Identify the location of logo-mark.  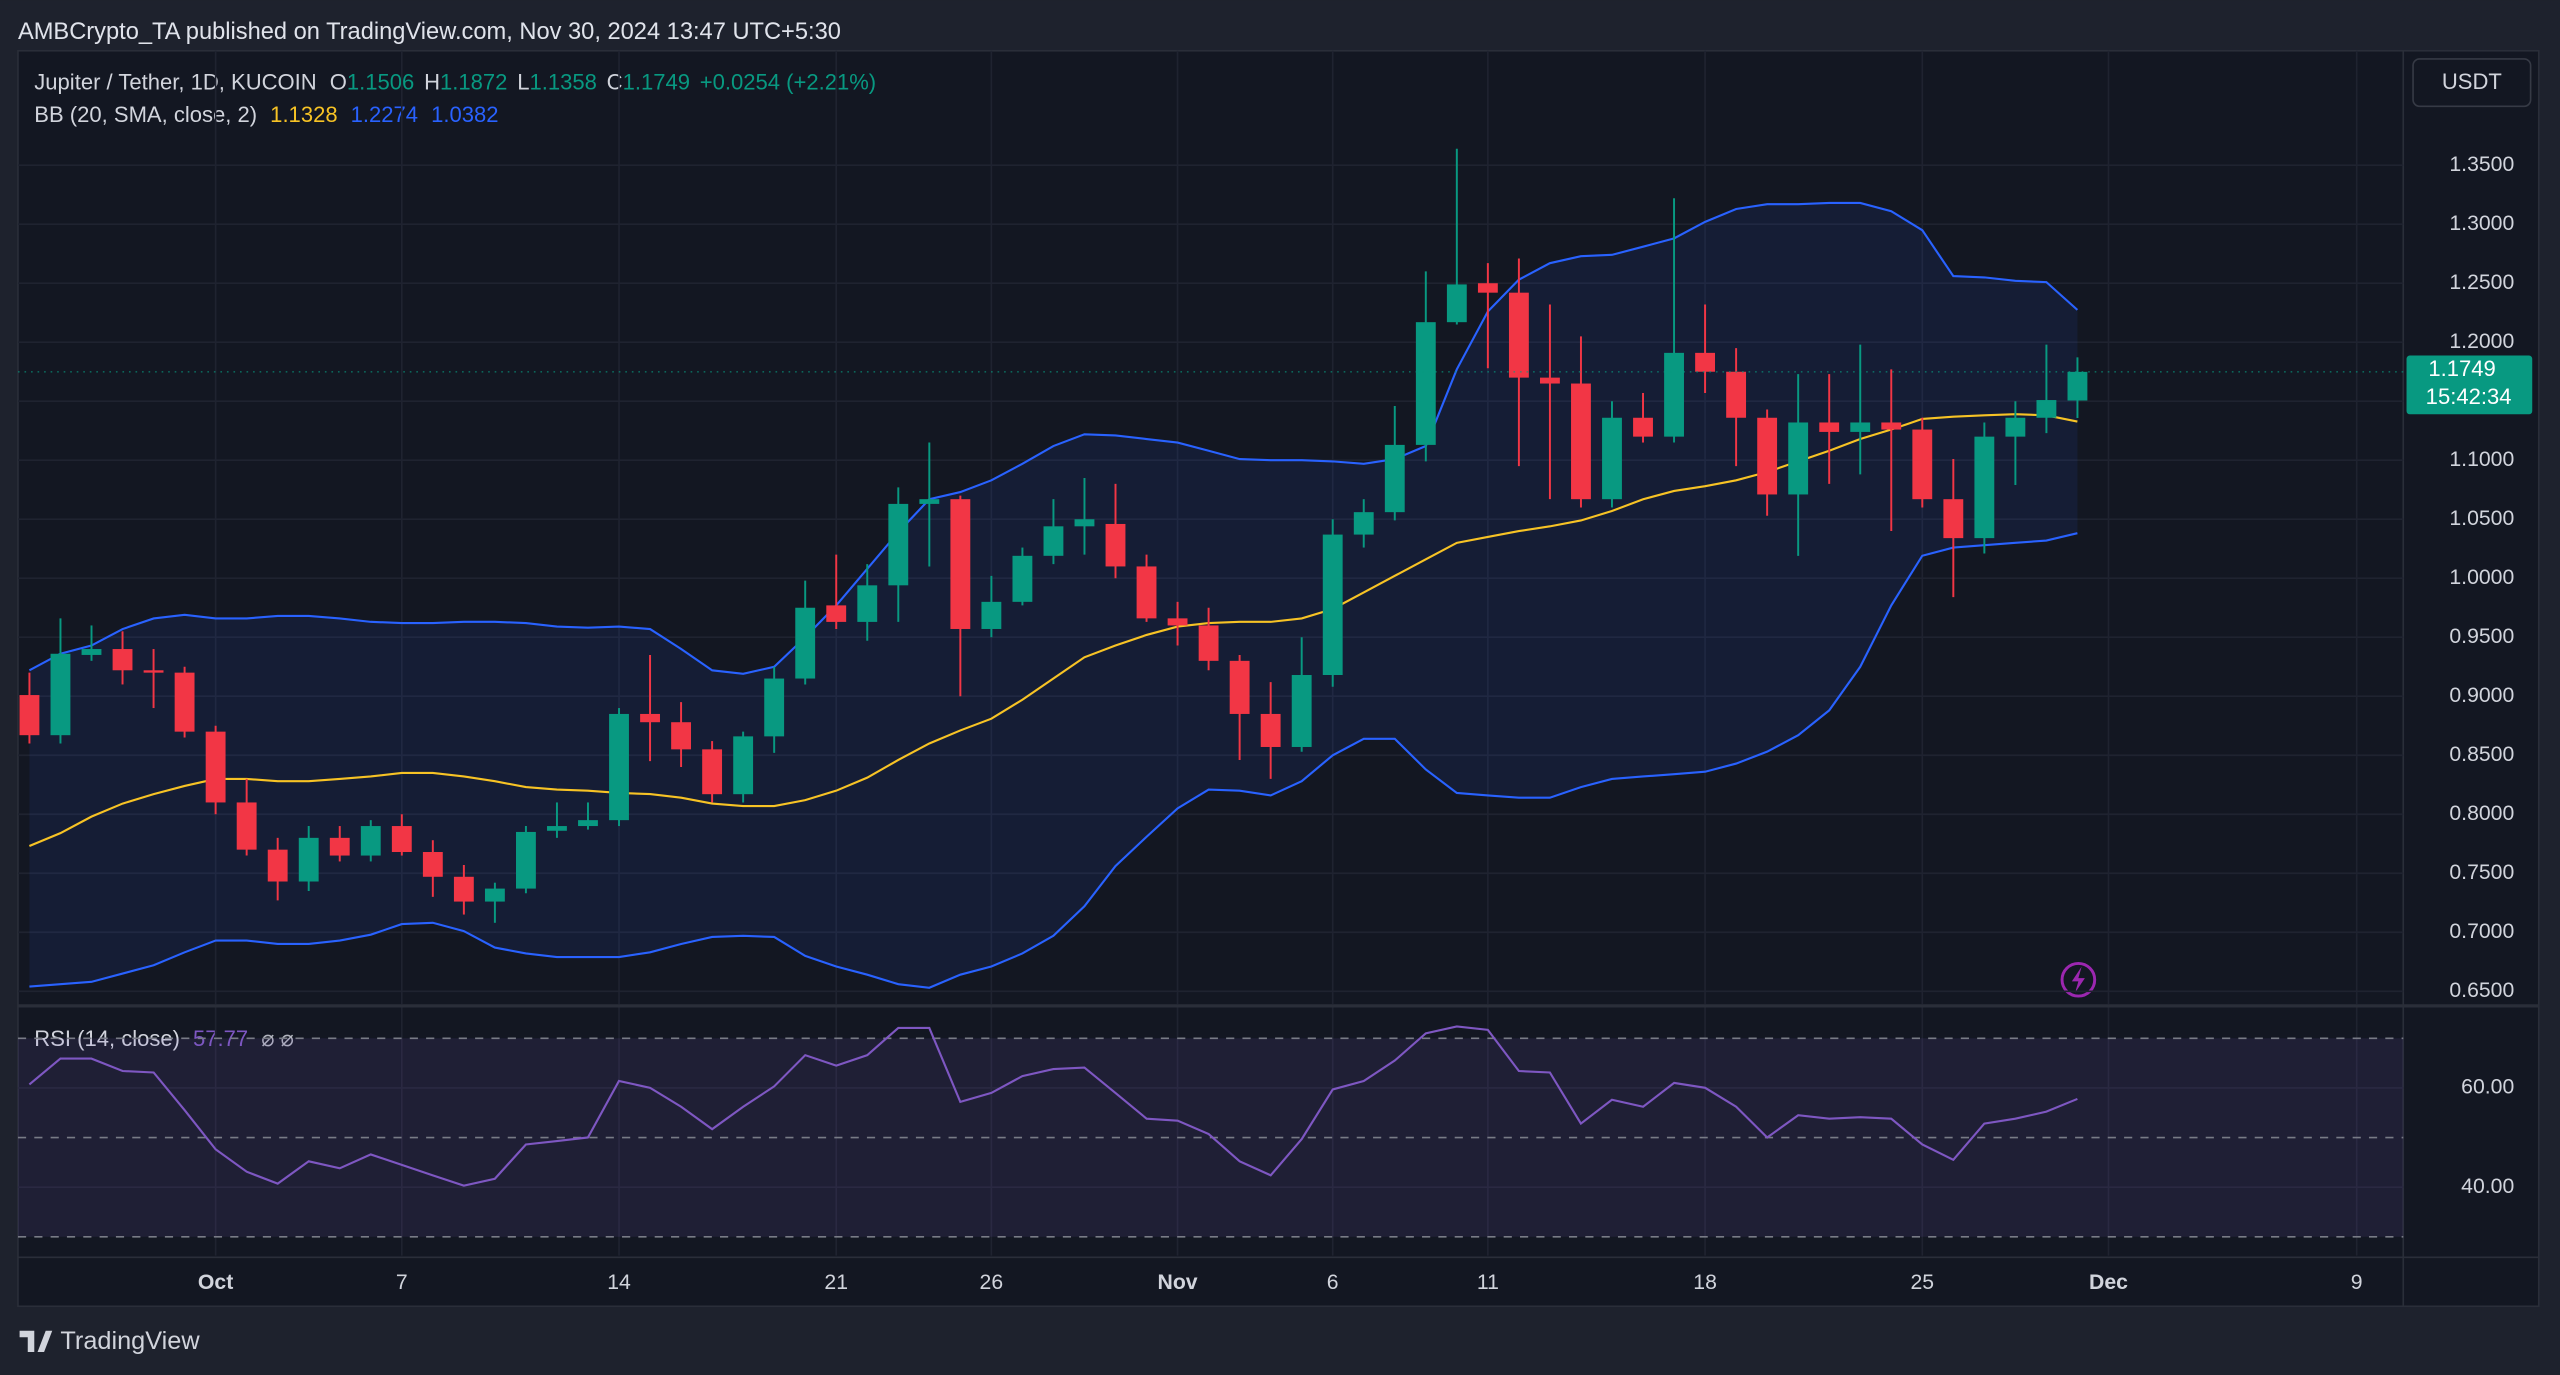
(36, 1341).